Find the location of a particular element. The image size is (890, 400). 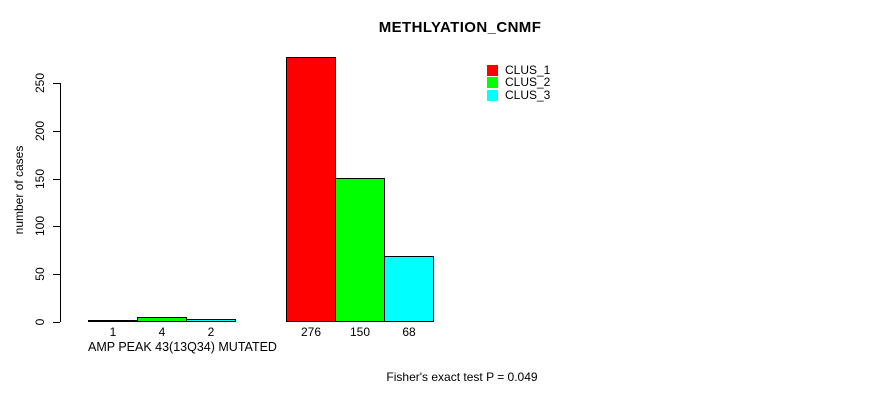

y-tick-label: 150 is located at coordinates (40, 179).